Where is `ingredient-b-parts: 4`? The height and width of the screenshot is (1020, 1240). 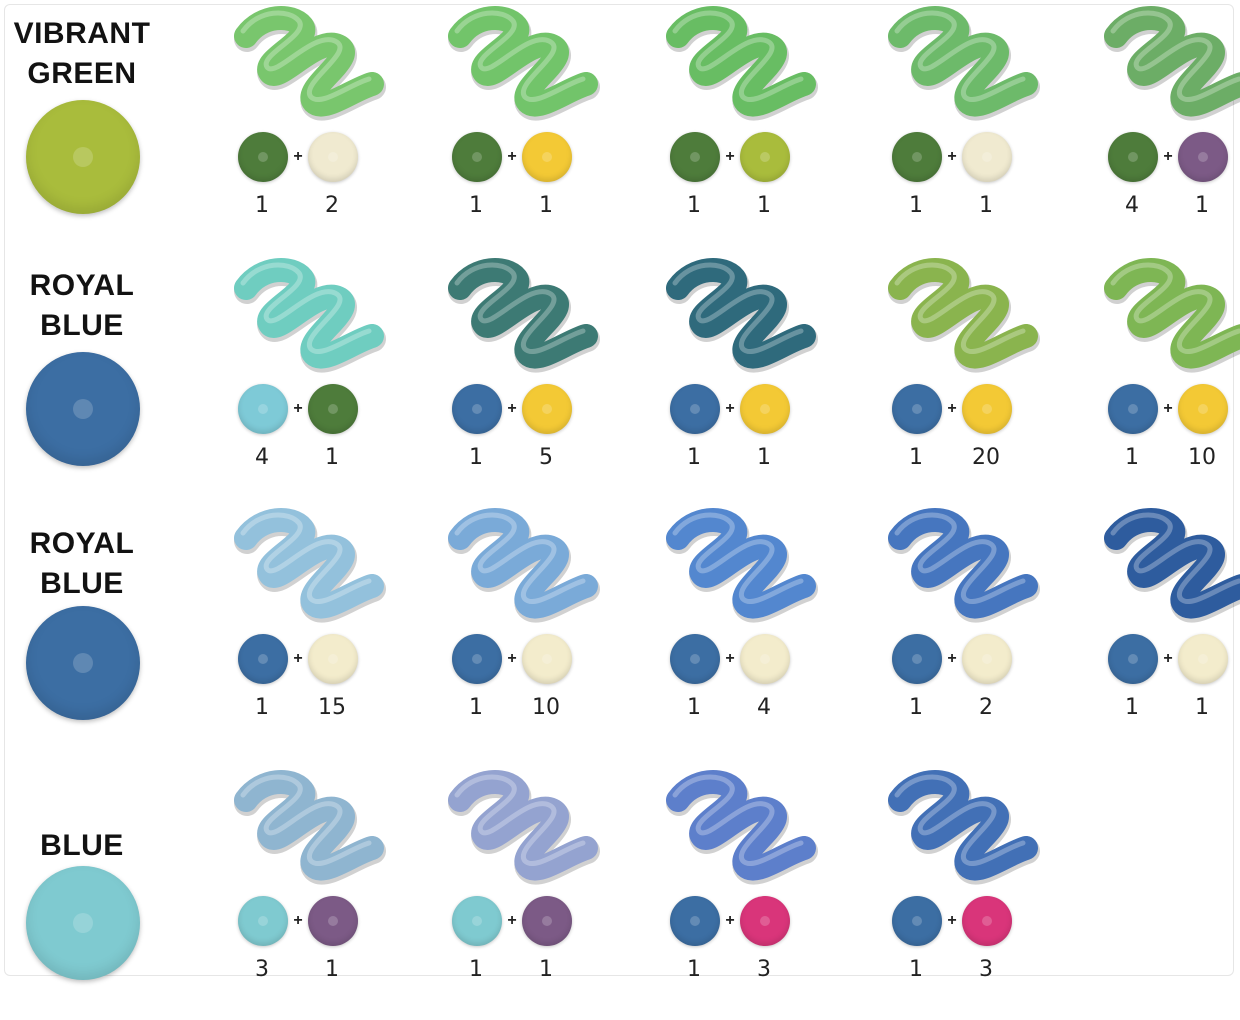 ingredient-b-parts: 4 is located at coordinates (764, 707).